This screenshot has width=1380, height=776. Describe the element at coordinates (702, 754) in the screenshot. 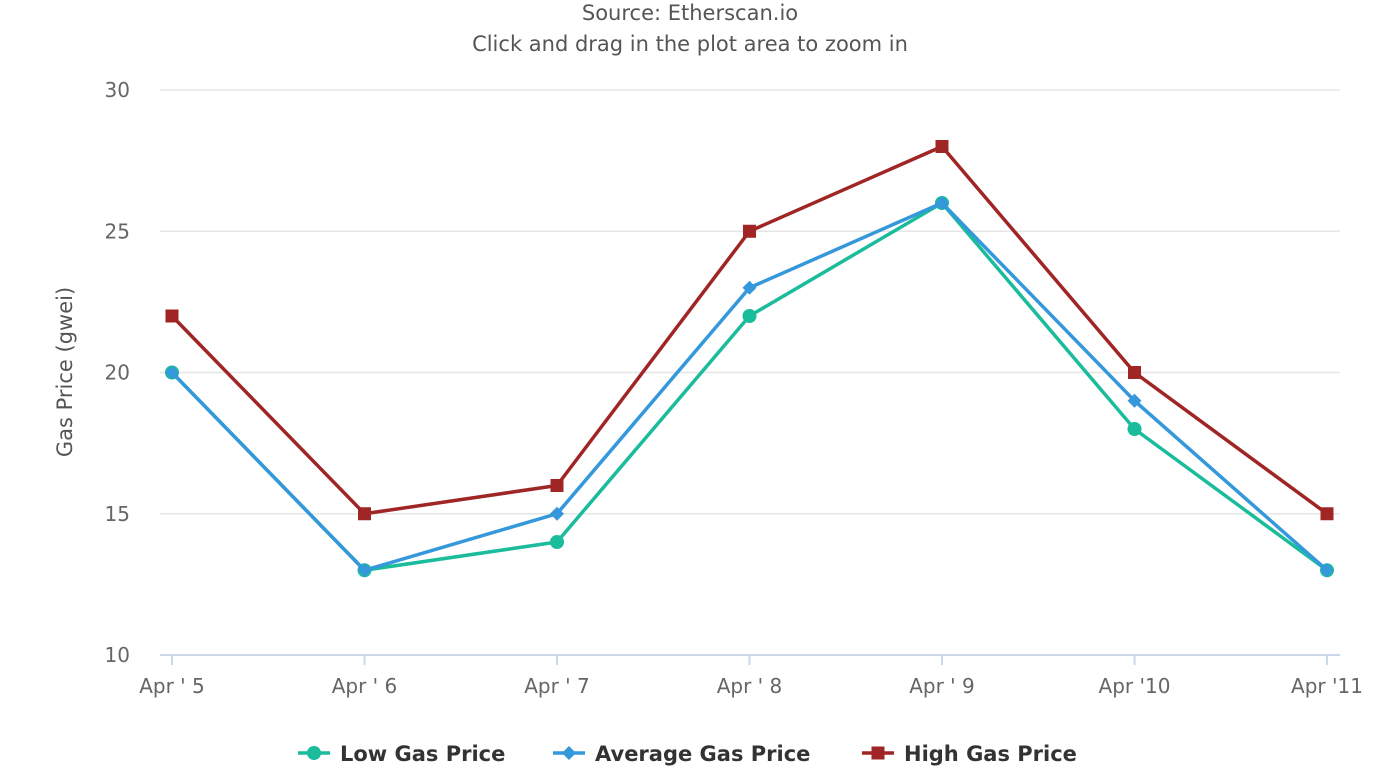

I see `legend-label-1: Average Gas Price` at that location.